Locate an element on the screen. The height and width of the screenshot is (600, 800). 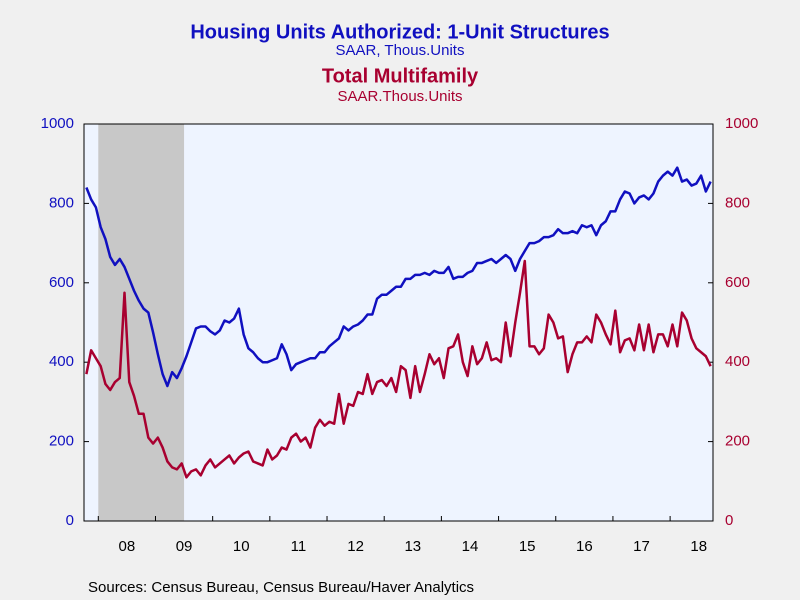
x-tick-label: 17 is located at coordinates (641, 546).